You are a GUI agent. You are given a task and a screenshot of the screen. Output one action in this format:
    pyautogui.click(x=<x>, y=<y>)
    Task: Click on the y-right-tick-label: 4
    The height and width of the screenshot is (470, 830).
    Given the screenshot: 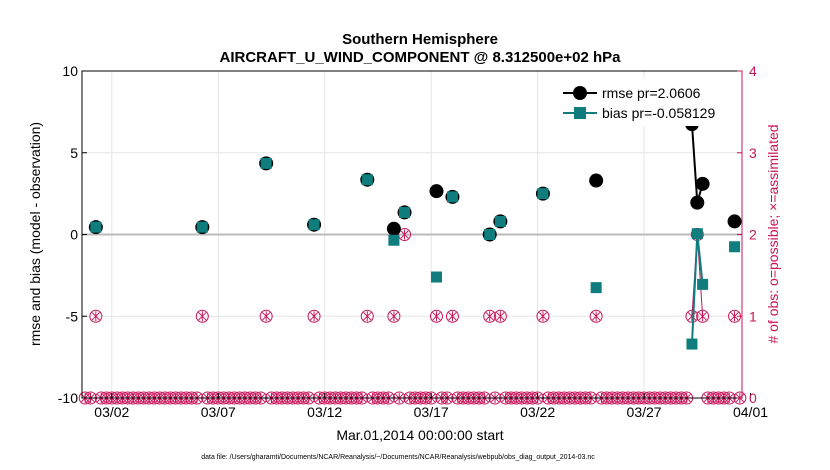 What is the action you would take?
    pyautogui.click(x=753, y=71)
    